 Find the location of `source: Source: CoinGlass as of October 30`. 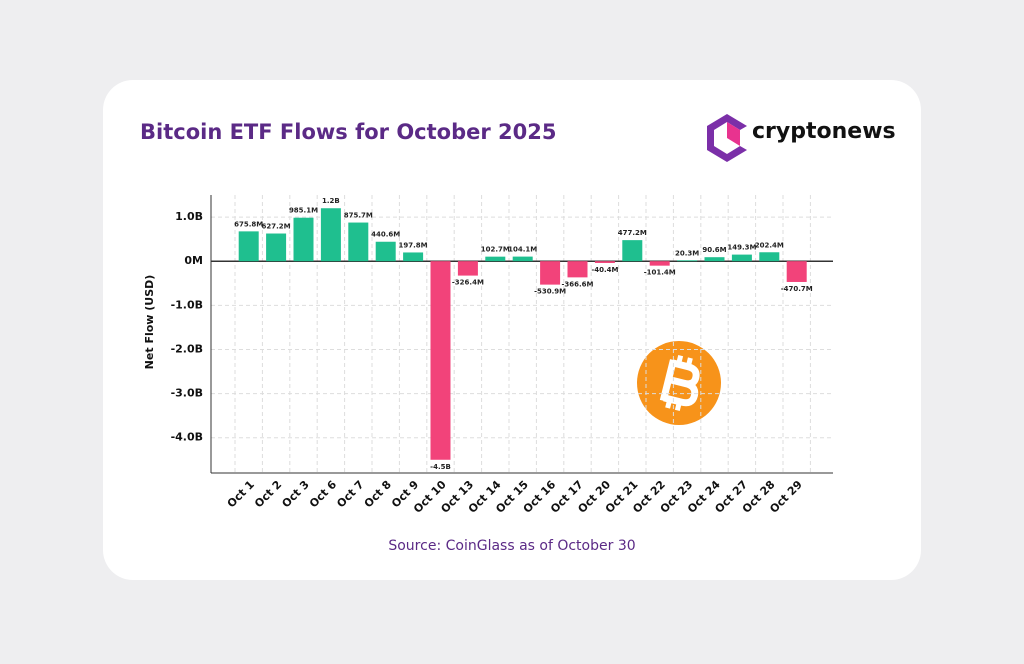

source: Source: CoinGlass as of October 30 is located at coordinates (511, 546).